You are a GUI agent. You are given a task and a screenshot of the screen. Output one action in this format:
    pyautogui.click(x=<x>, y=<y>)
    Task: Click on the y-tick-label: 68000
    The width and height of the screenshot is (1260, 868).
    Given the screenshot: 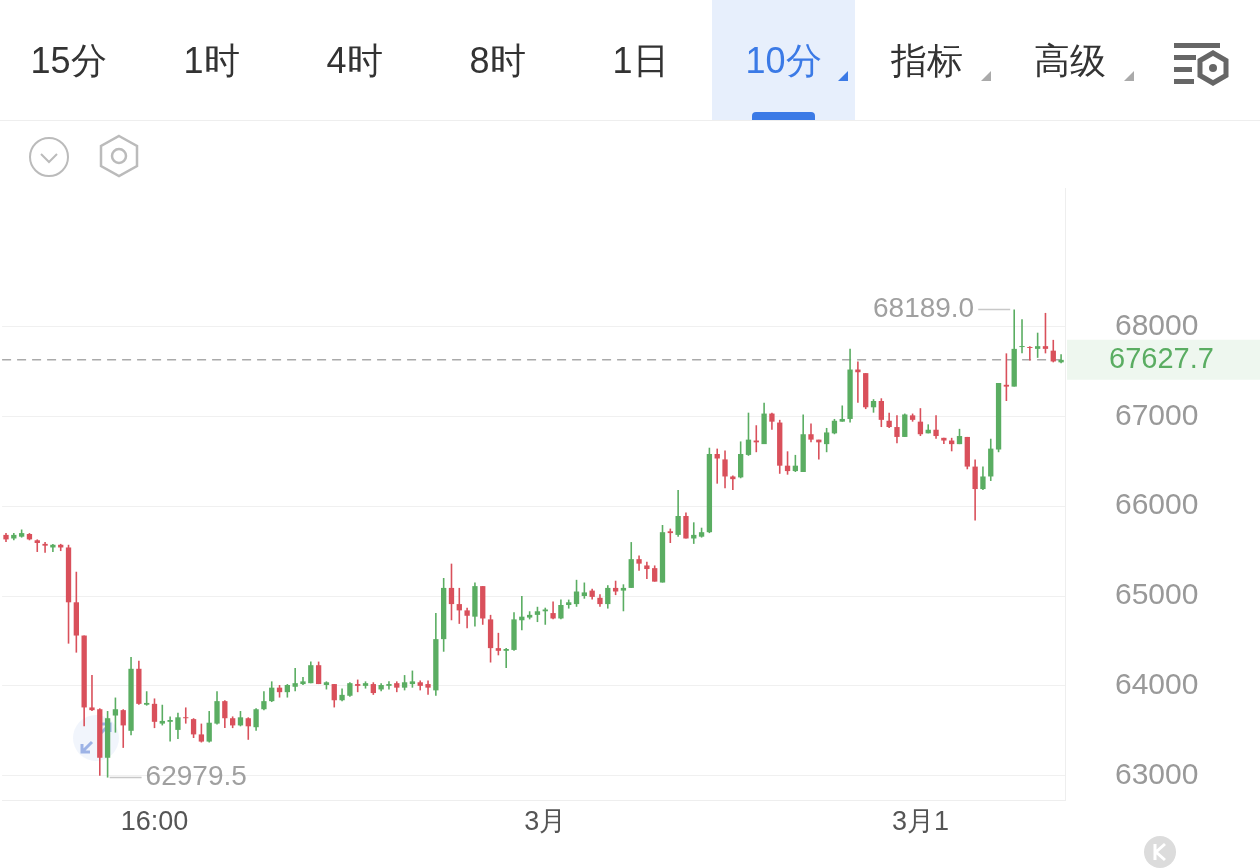 What is the action you would take?
    pyautogui.click(x=1157, y=324)
    